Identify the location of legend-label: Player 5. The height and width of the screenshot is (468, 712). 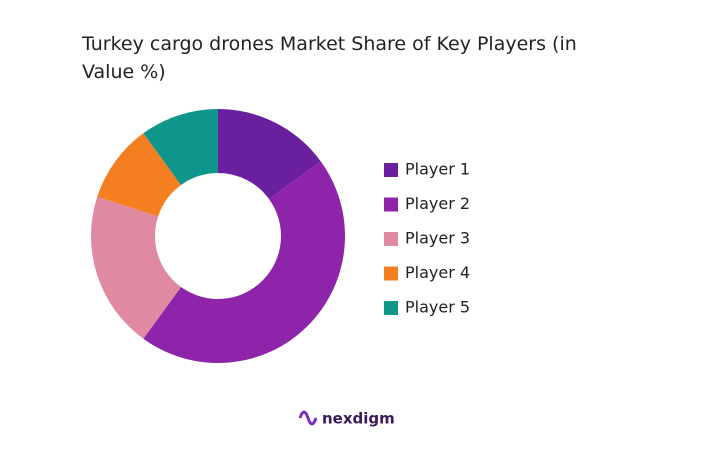
(437, 307).